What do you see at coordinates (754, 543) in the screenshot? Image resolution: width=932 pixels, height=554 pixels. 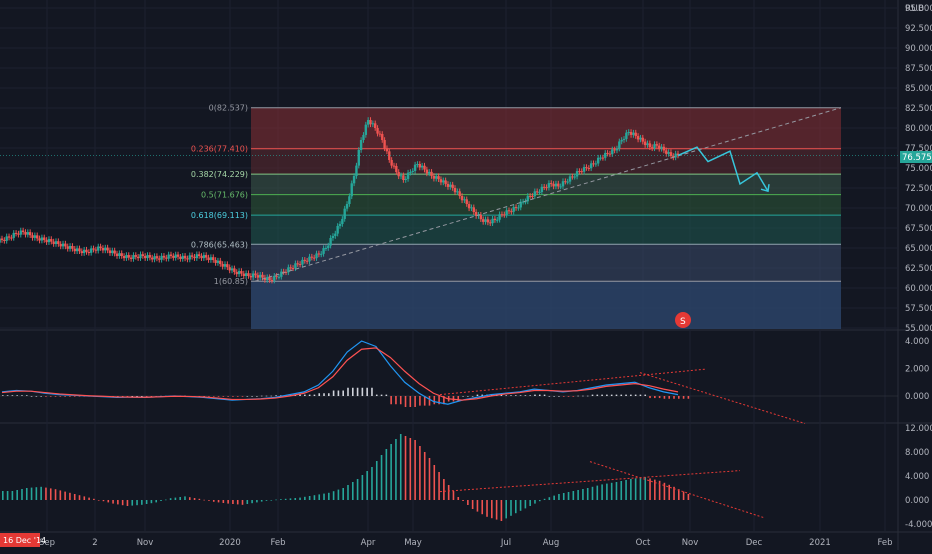 I see `time-tick-label: Dec` at bounding box center [754, 543].